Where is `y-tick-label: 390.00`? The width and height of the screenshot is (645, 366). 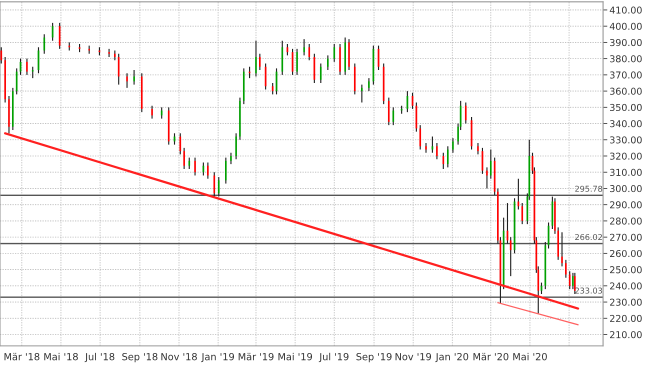 y-tick-label: 390.00 is located at coordinates (626, 42).